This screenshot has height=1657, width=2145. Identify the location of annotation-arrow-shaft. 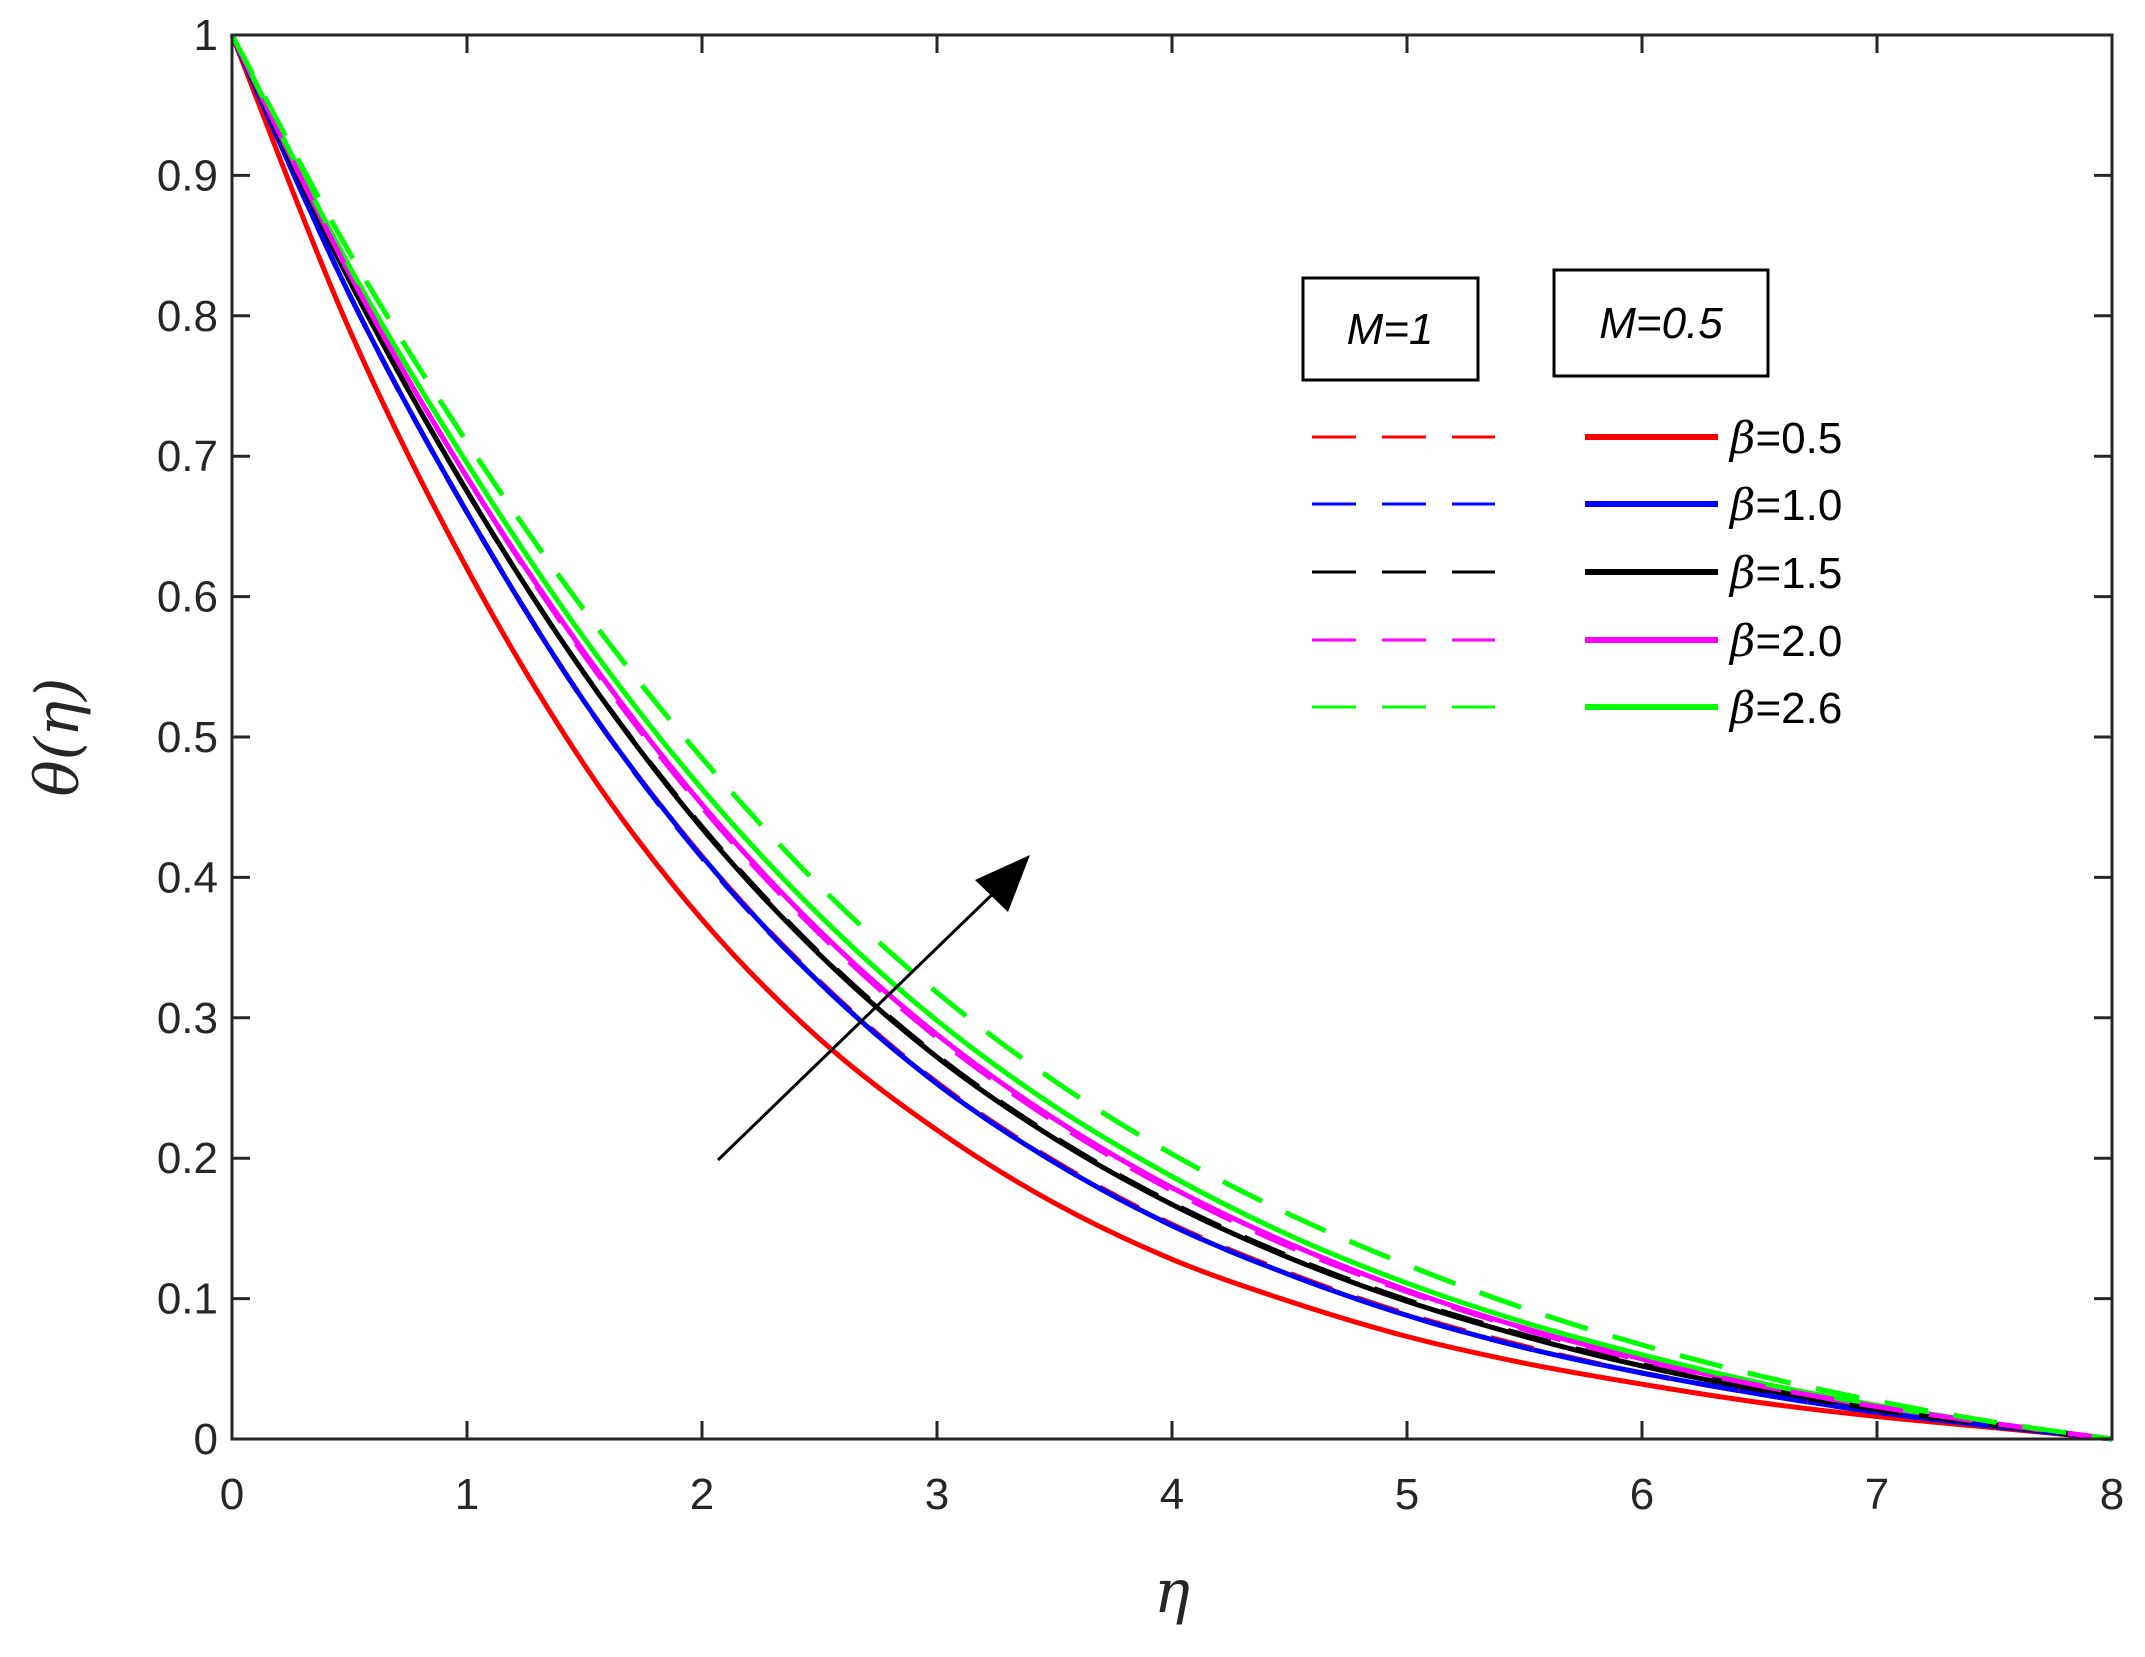
(861, 1021).